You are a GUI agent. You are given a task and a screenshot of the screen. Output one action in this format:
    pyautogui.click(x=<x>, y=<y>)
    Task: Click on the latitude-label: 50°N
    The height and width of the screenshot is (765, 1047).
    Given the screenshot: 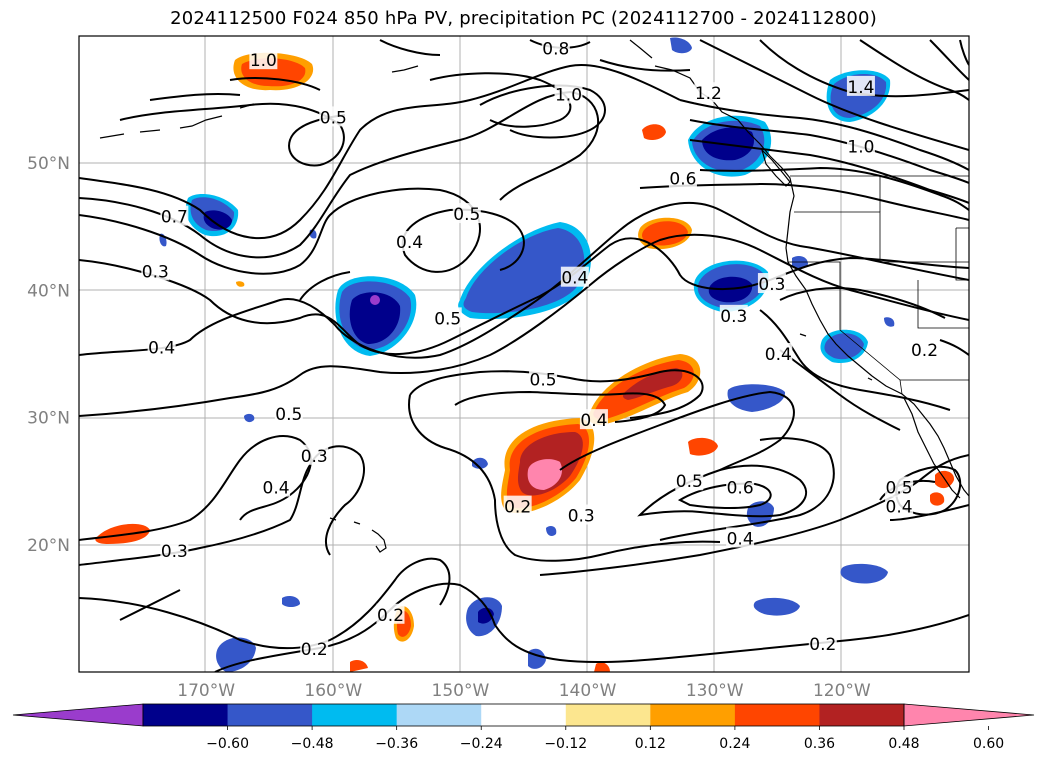 What is the action you would take?
    pyautogui.click(x=48, y=164)
    